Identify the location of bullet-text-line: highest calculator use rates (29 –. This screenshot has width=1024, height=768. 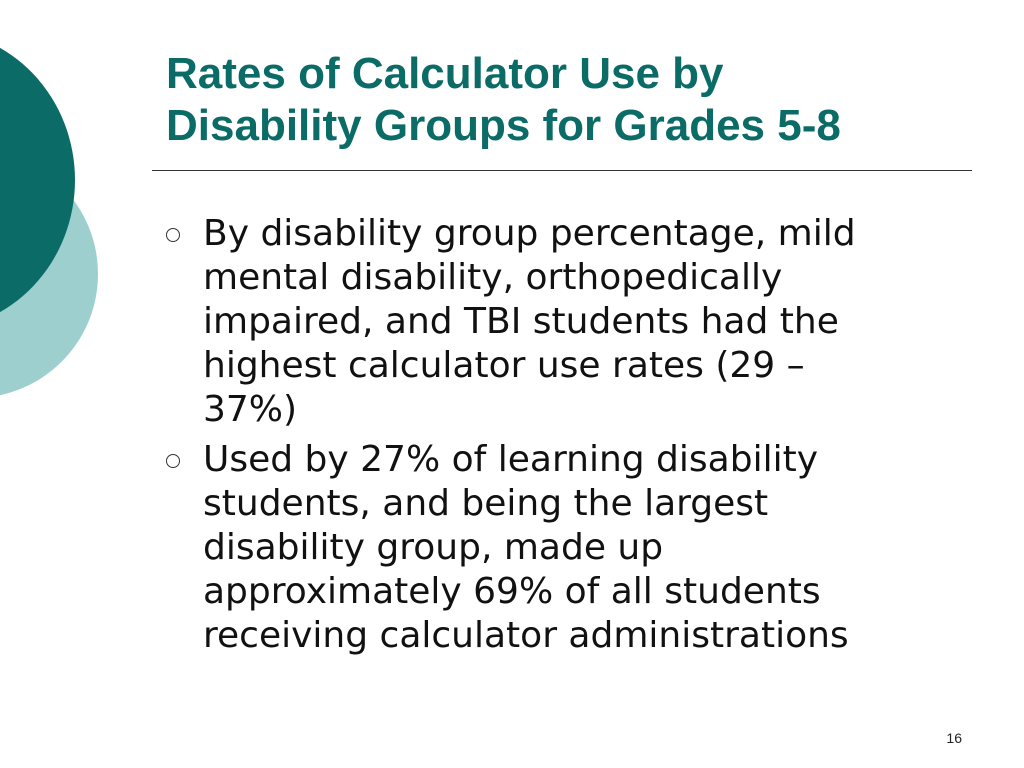
(504, 365).